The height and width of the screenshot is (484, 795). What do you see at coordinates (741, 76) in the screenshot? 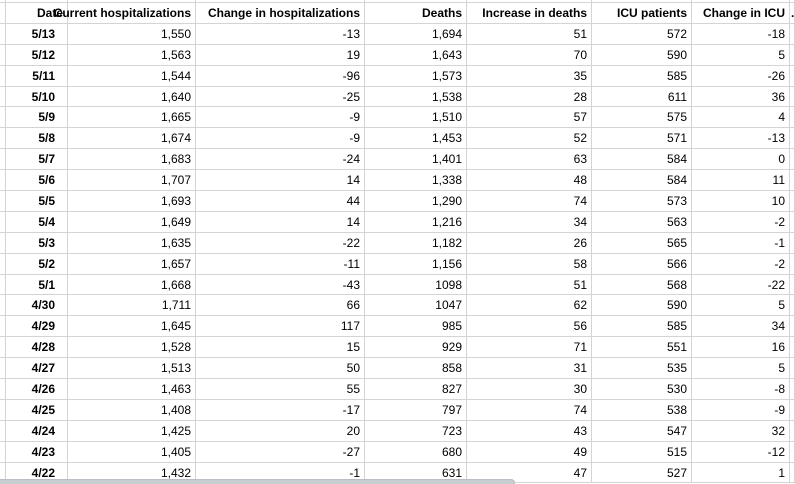
I see `cell-change-in-icu: -26` at bounding box center [741, 76].